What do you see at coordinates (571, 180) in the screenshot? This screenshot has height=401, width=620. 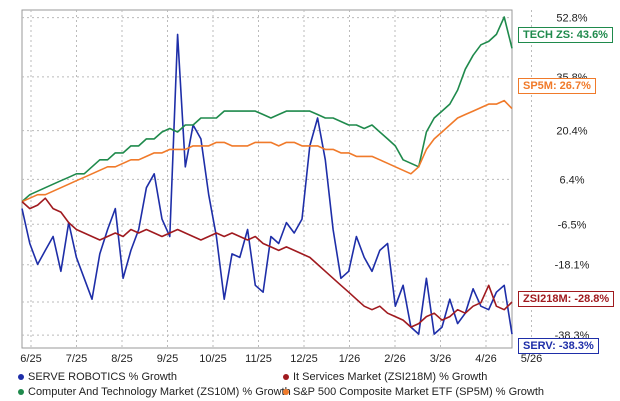 I see `y-tick-label: 6.4%` at bounding box center [571, 180].